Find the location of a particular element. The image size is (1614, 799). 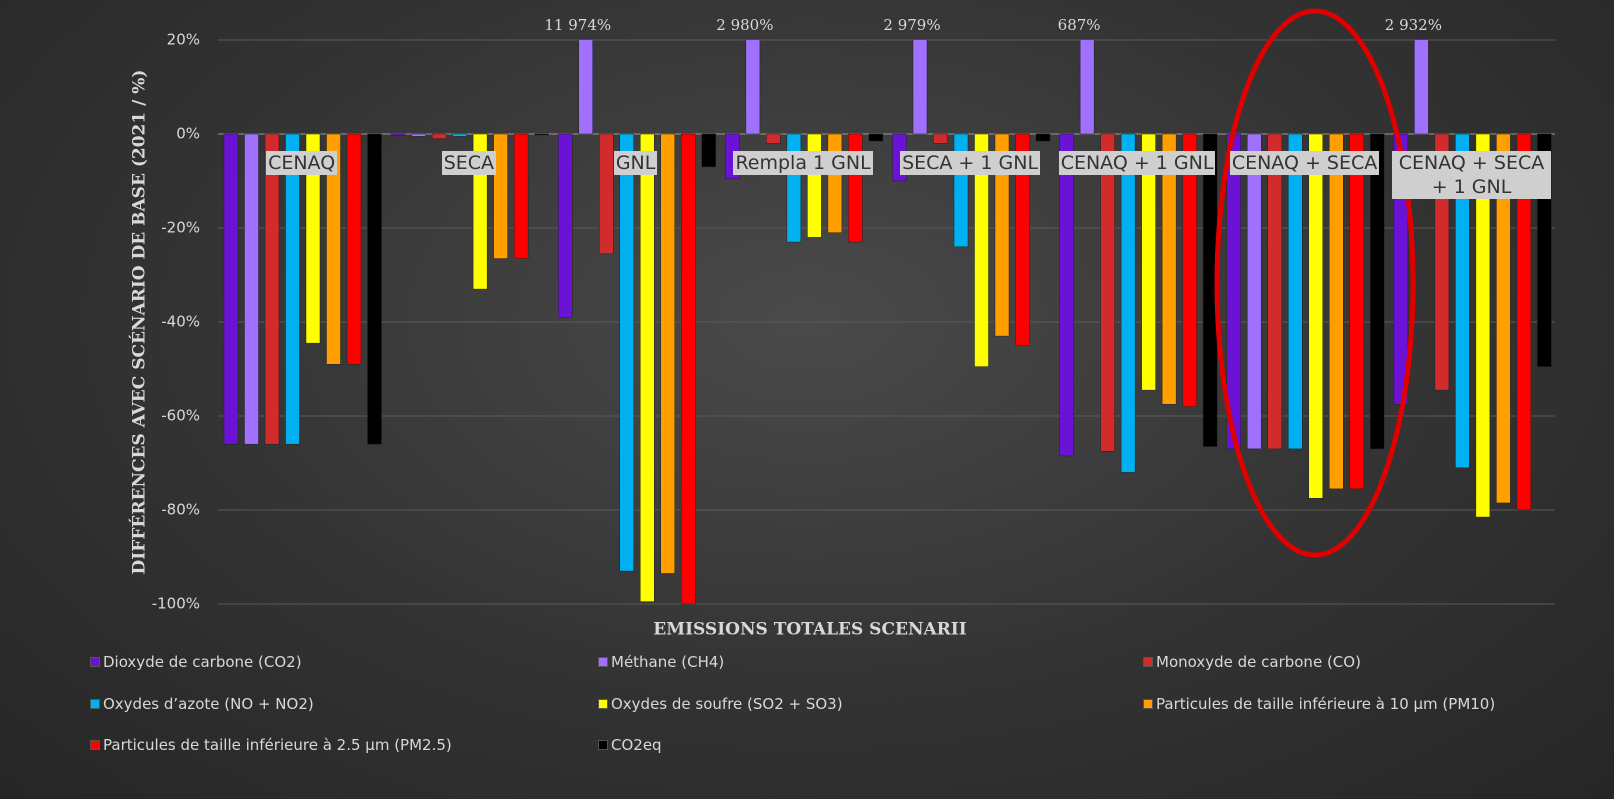

category-label: Rempla 1 GNL is located at coordinates (803, 163).